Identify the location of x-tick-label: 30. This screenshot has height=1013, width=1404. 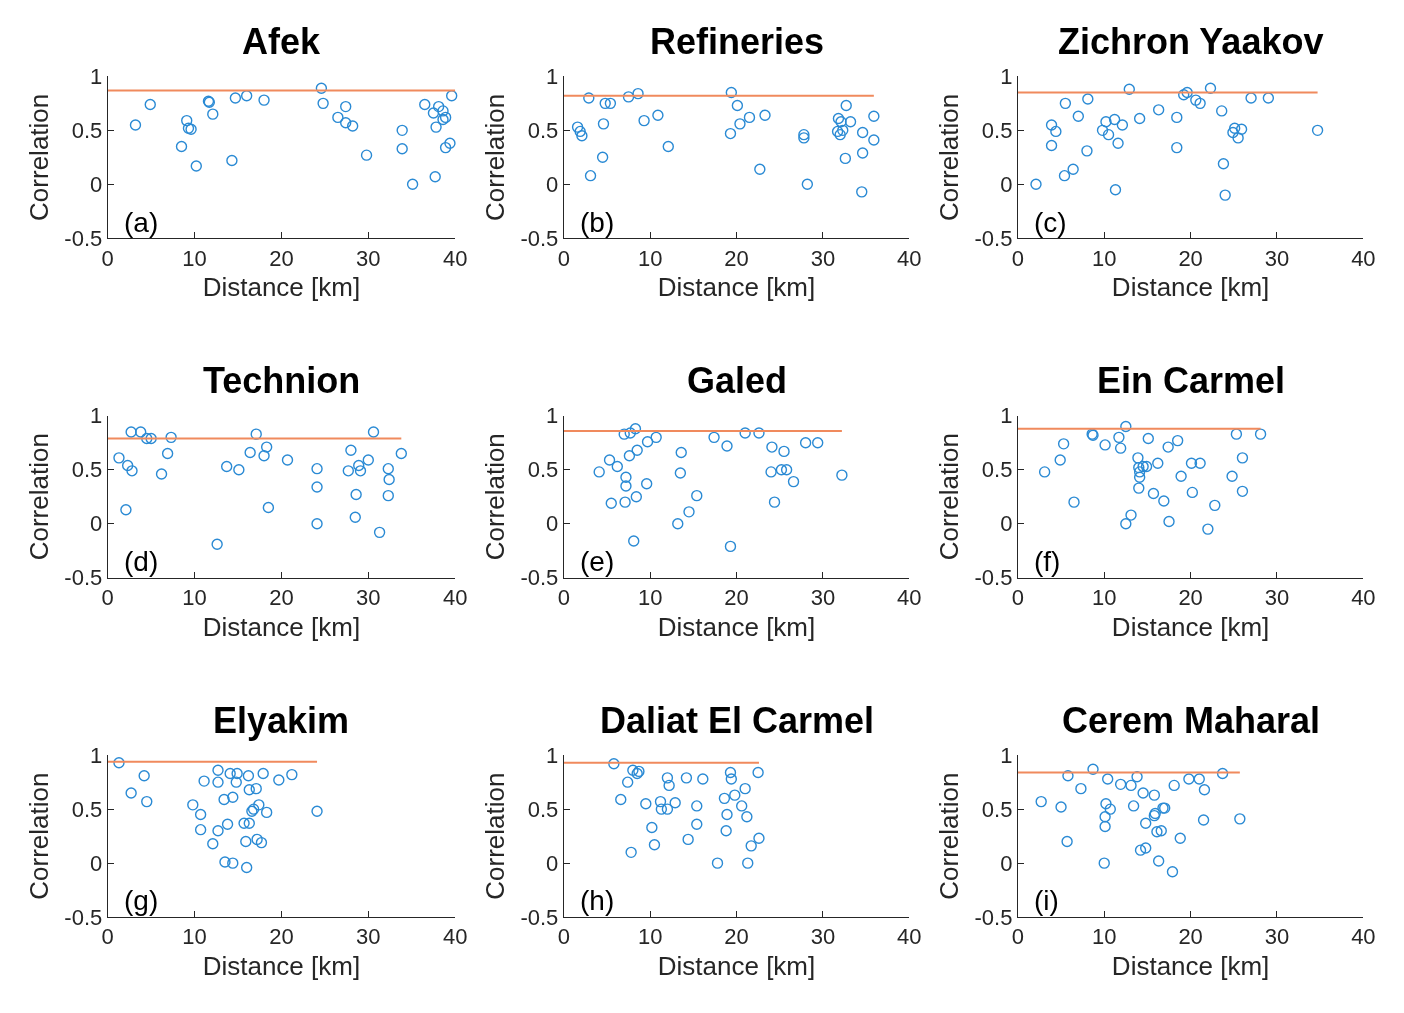
(823, 258).